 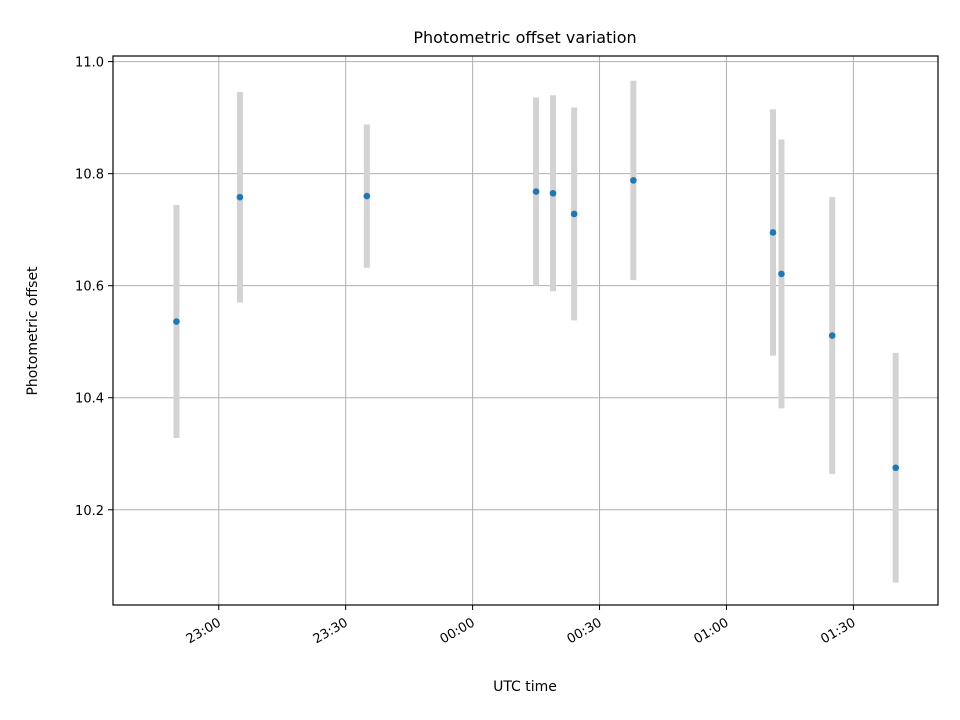 I want to click on x-axis-label: UTC time, so click(x=525, y=687).